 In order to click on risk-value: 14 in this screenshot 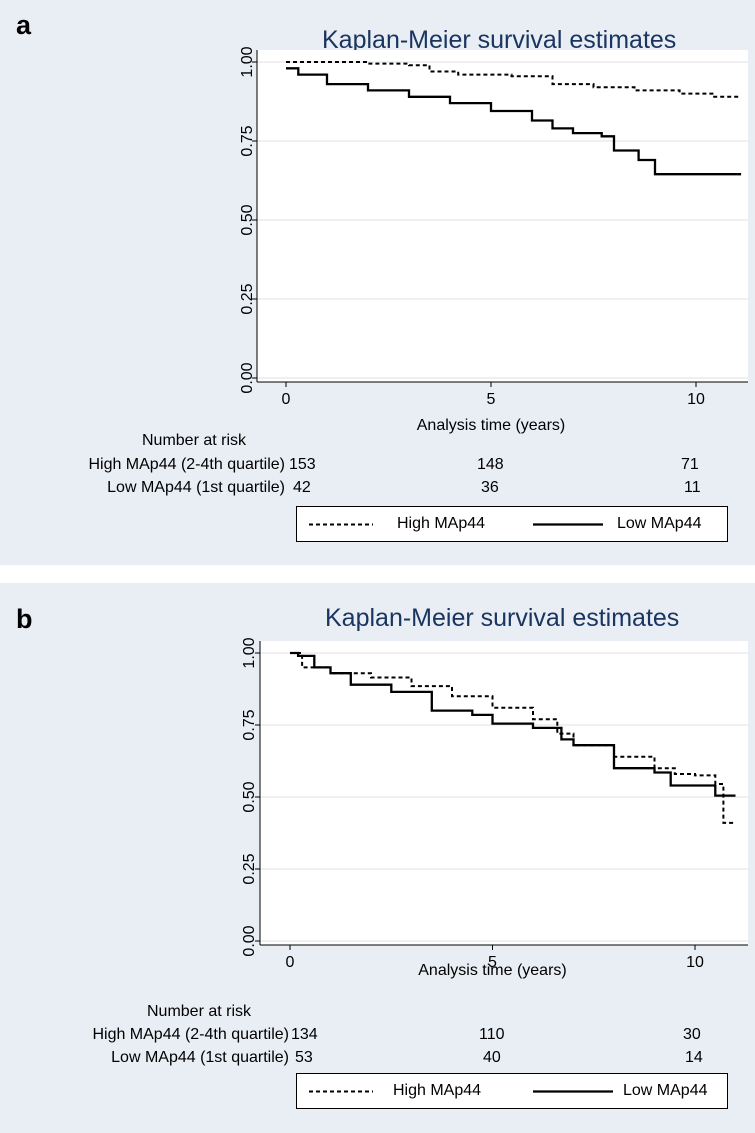, I will do `click(694, 1057)`.